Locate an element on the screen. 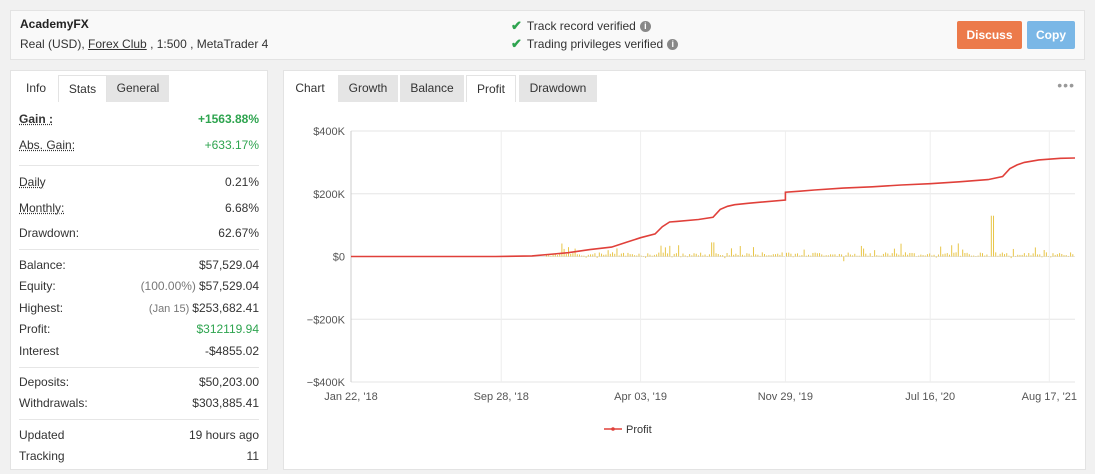  tab-stats: Stats is located at coordinates (82, 88).